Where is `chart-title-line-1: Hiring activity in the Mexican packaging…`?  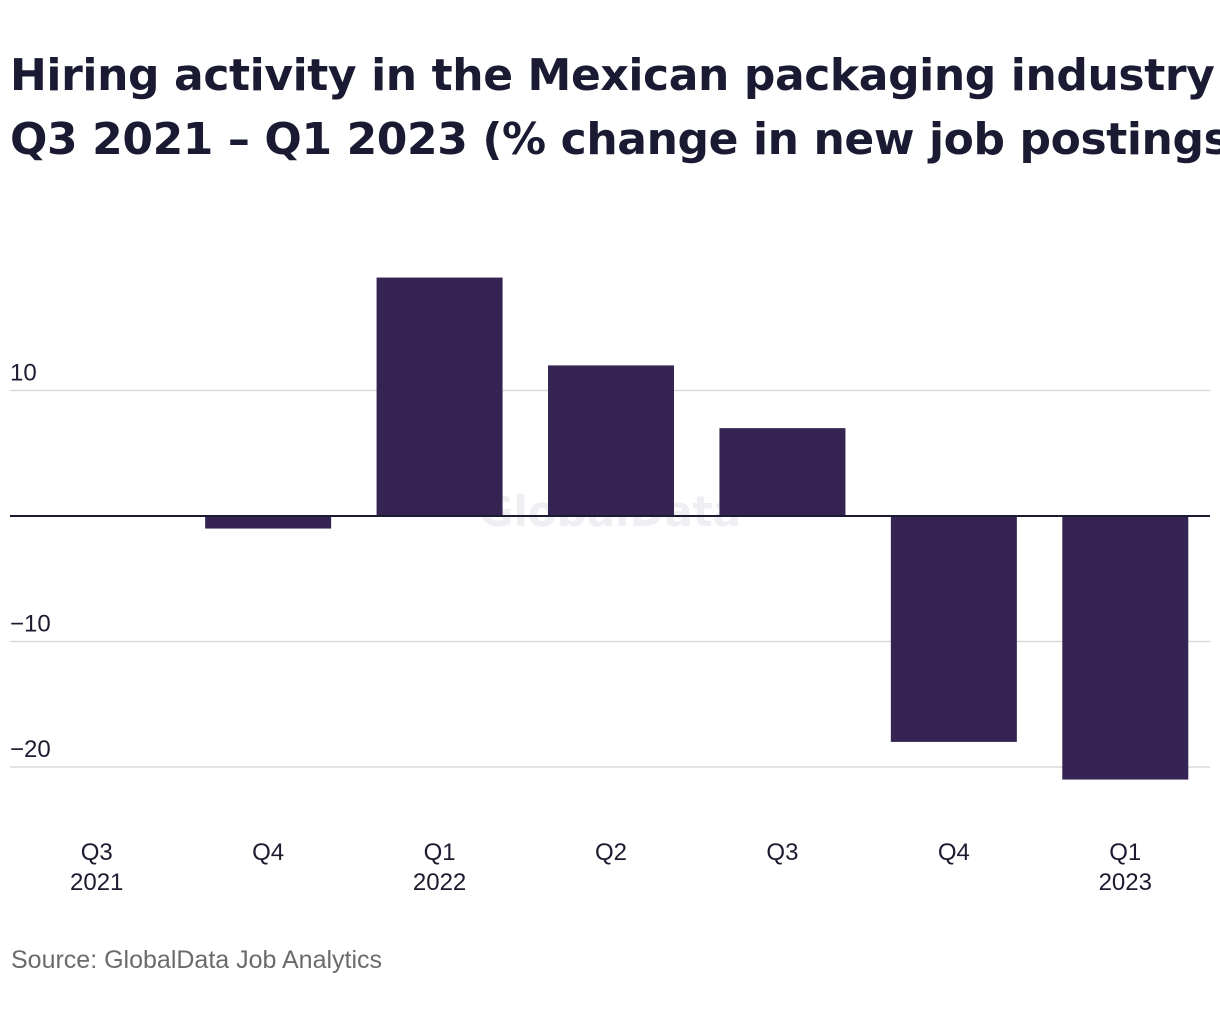
chart-title-line-1: Hiring activity in the Mexican packaging… is located at coordinates (612, 75).